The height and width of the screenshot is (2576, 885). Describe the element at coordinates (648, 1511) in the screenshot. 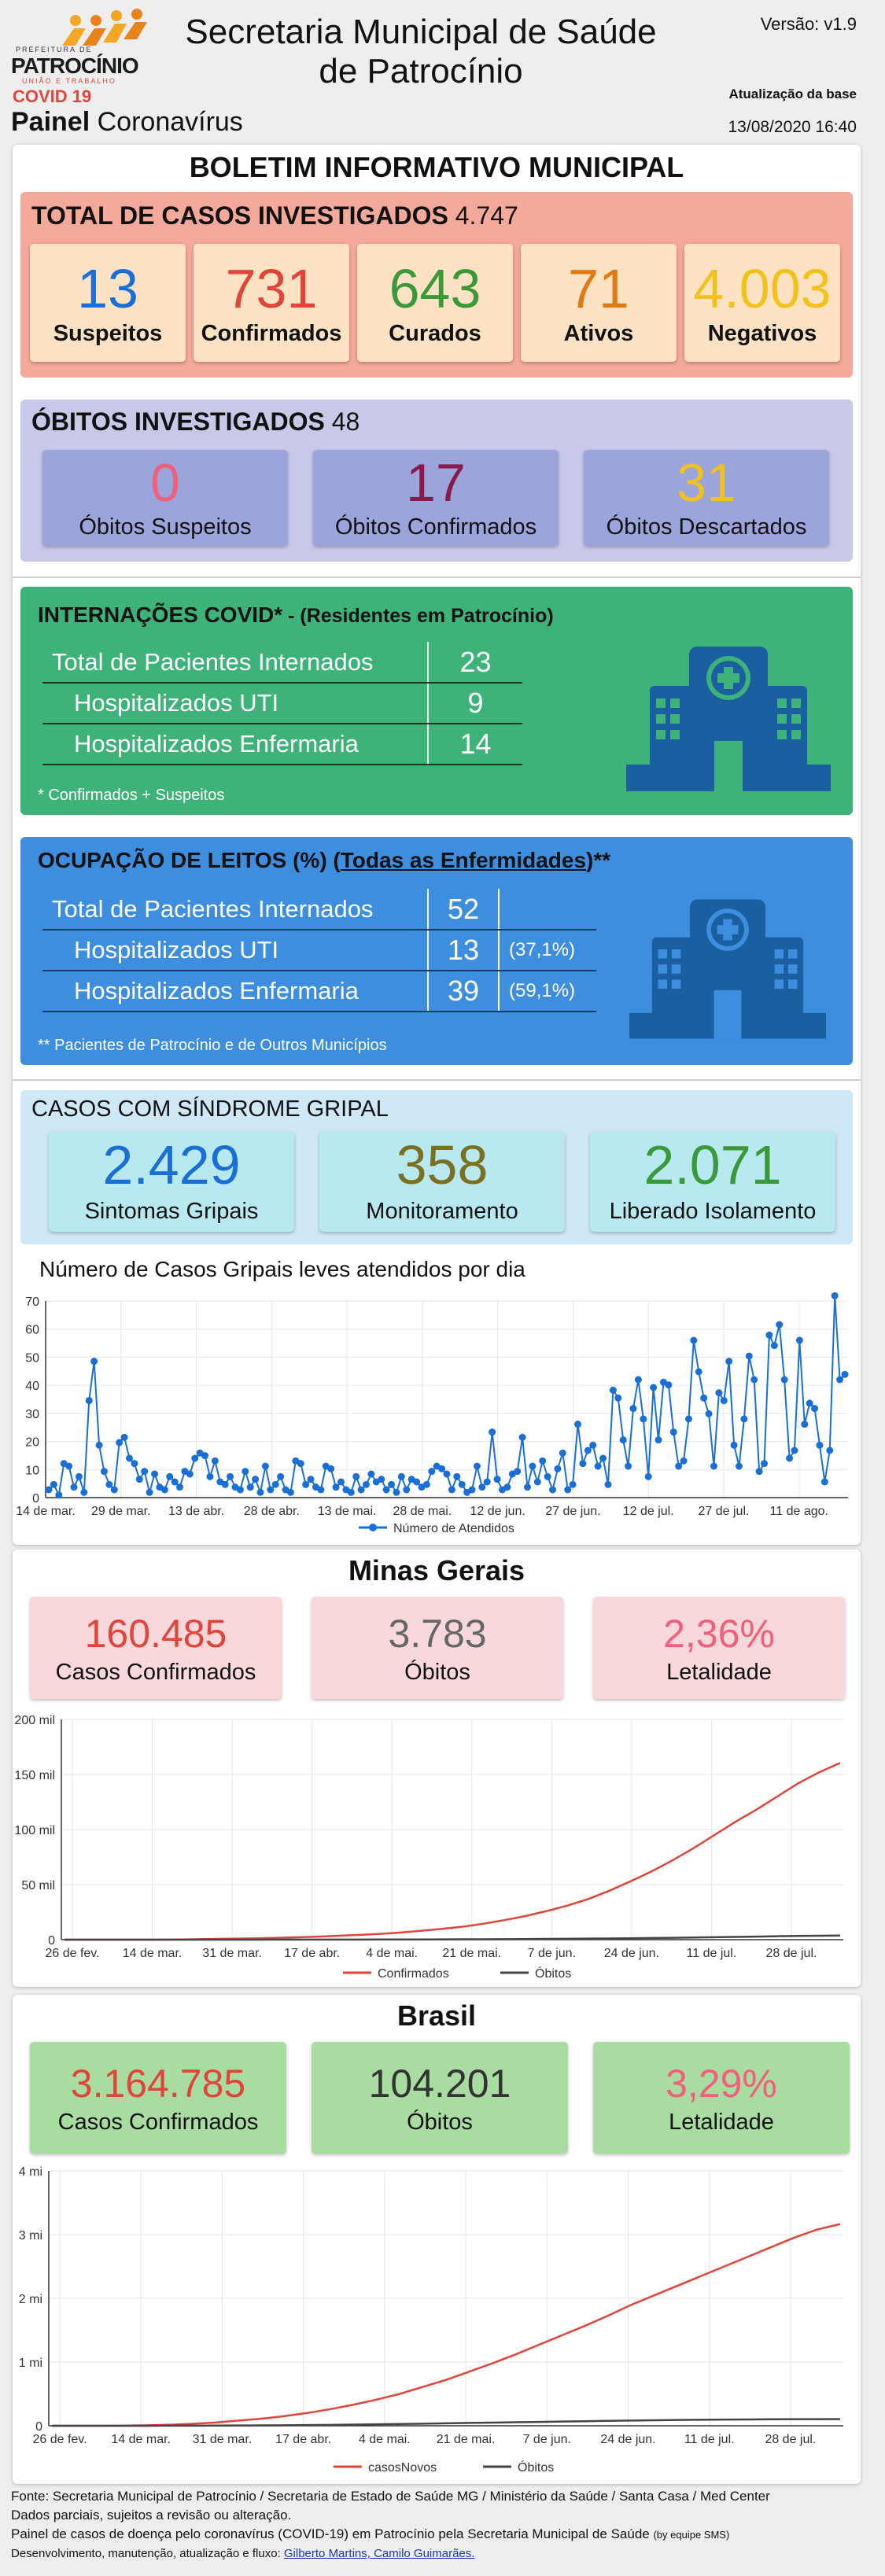

I see `x-tick-label: 12 de jul.` at that location.